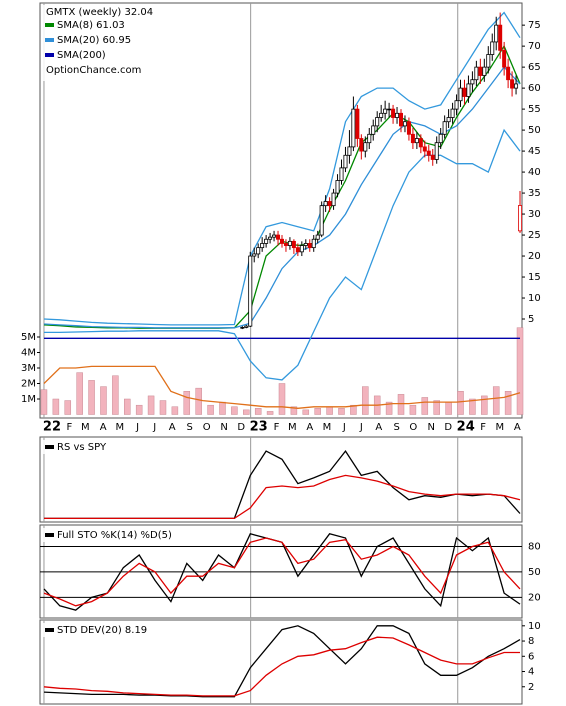 This screenshot has width=566, height=706. I want to click on y-tick-label: 75, so click(534, 25).